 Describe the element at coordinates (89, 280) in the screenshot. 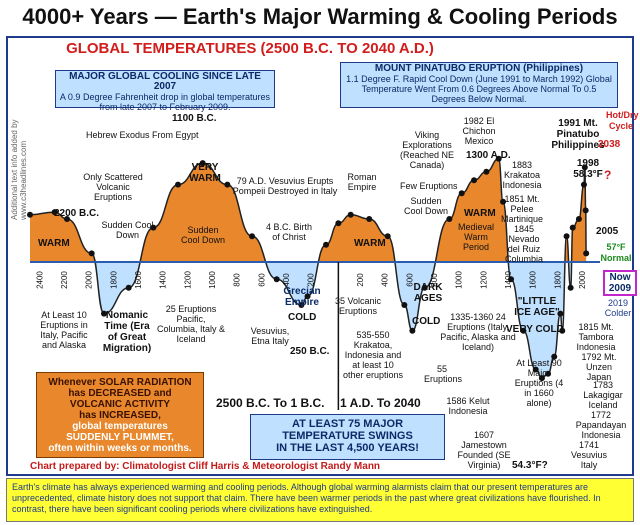

I see `tick-bc-2: 2000` at that location.